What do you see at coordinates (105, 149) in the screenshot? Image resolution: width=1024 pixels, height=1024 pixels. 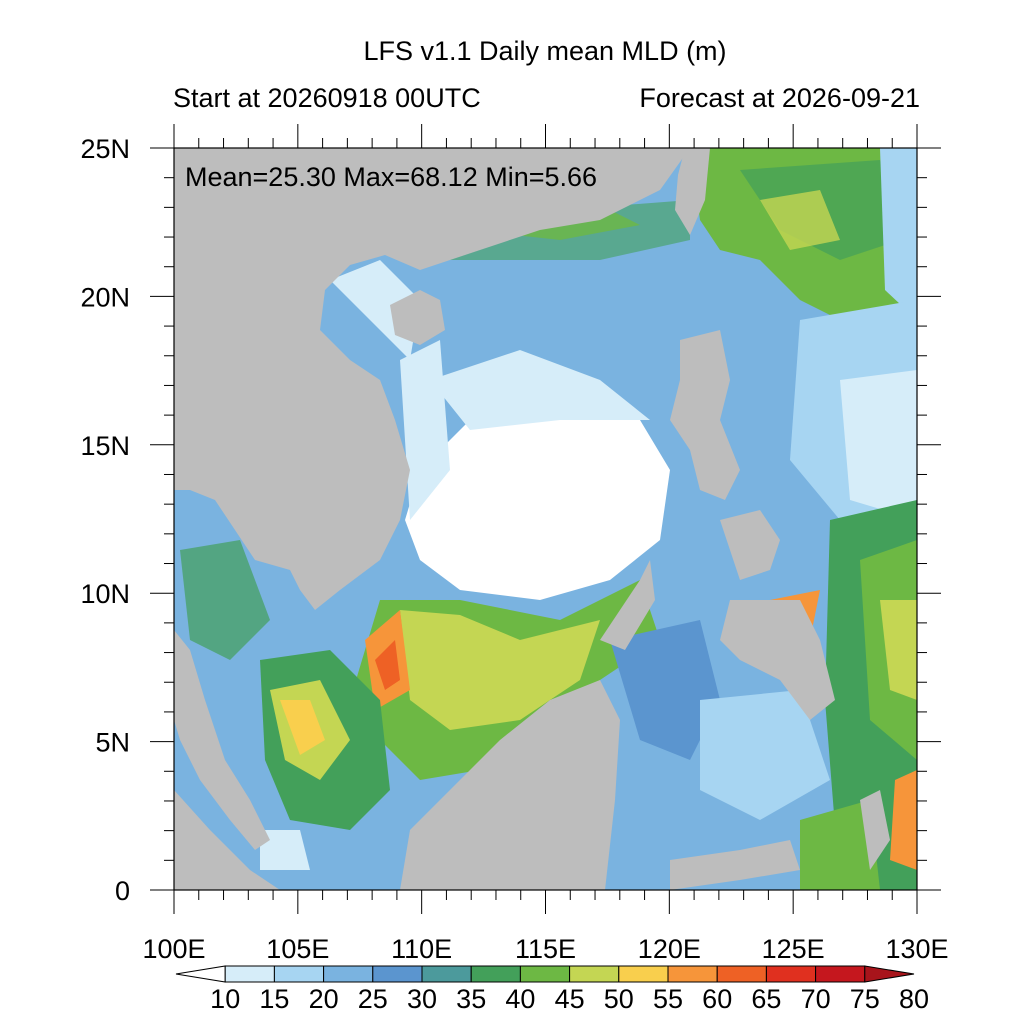 I see `lat-tick-label: 25N` at bounding box center [105, 149].